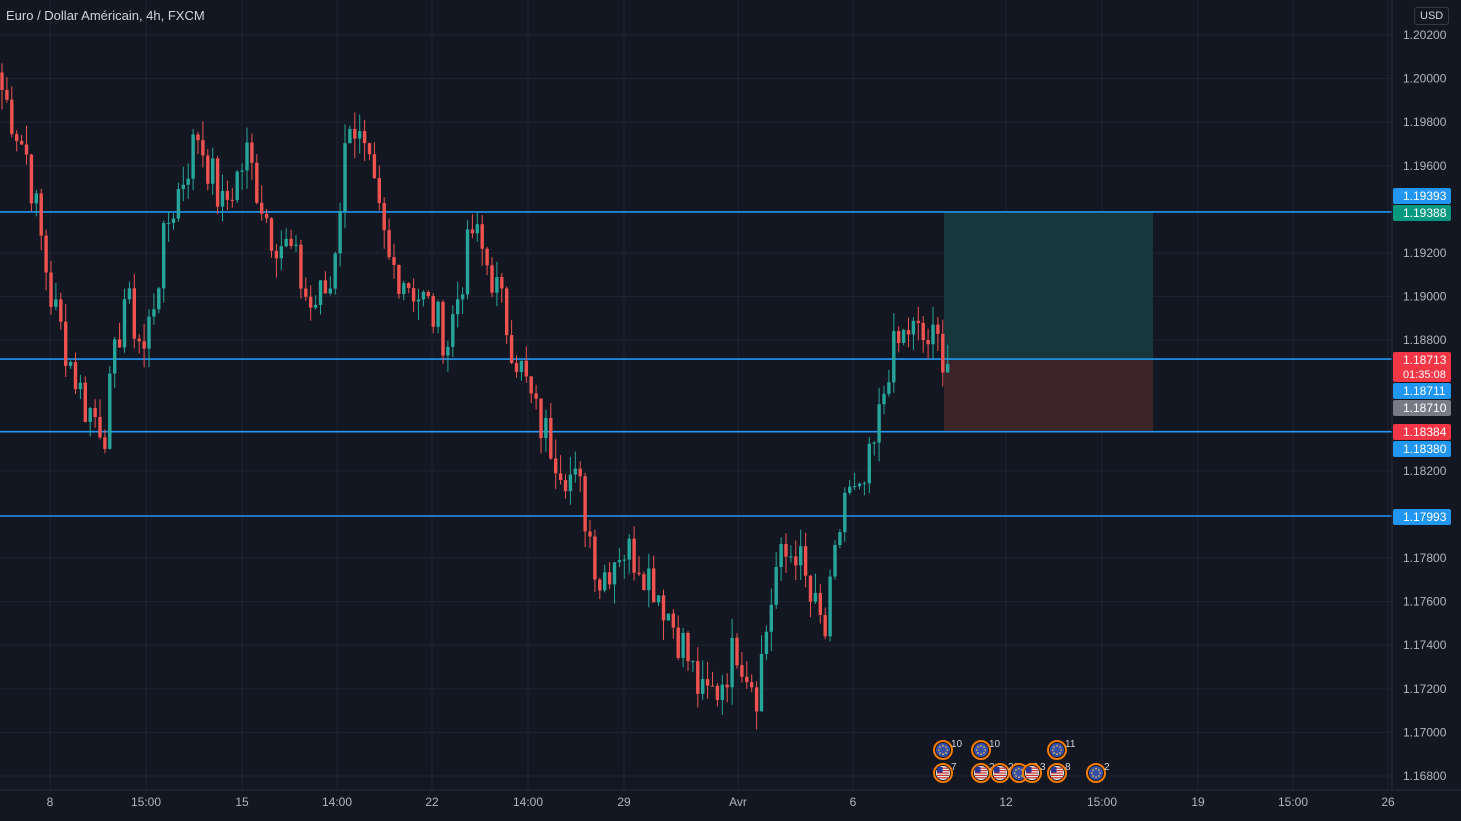 The height and width of the screenshot is (821, 1461). What do you see at coordinates (1425, 645) in the screenshot?
I see `price-tick-label: 1.17400` at bounding box center [1425, 645].